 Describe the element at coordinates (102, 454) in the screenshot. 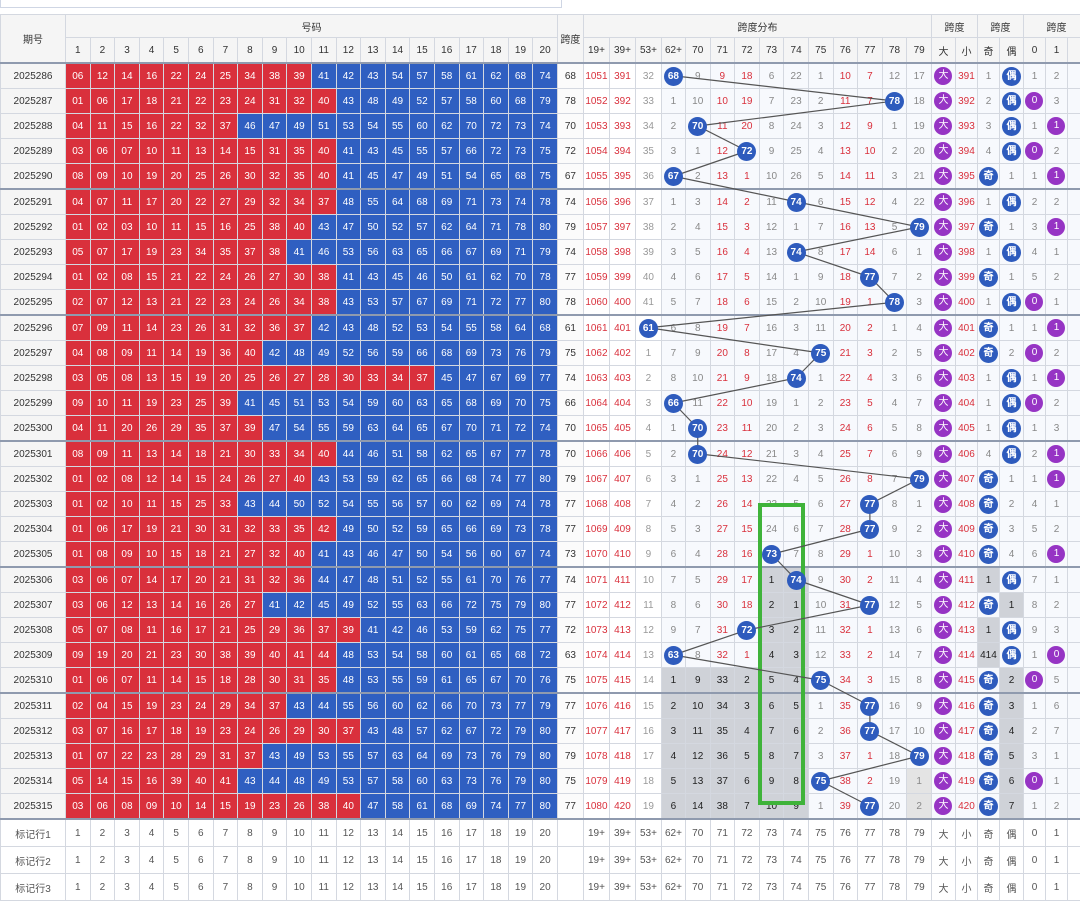

I see `number-cell: 09` at that location.